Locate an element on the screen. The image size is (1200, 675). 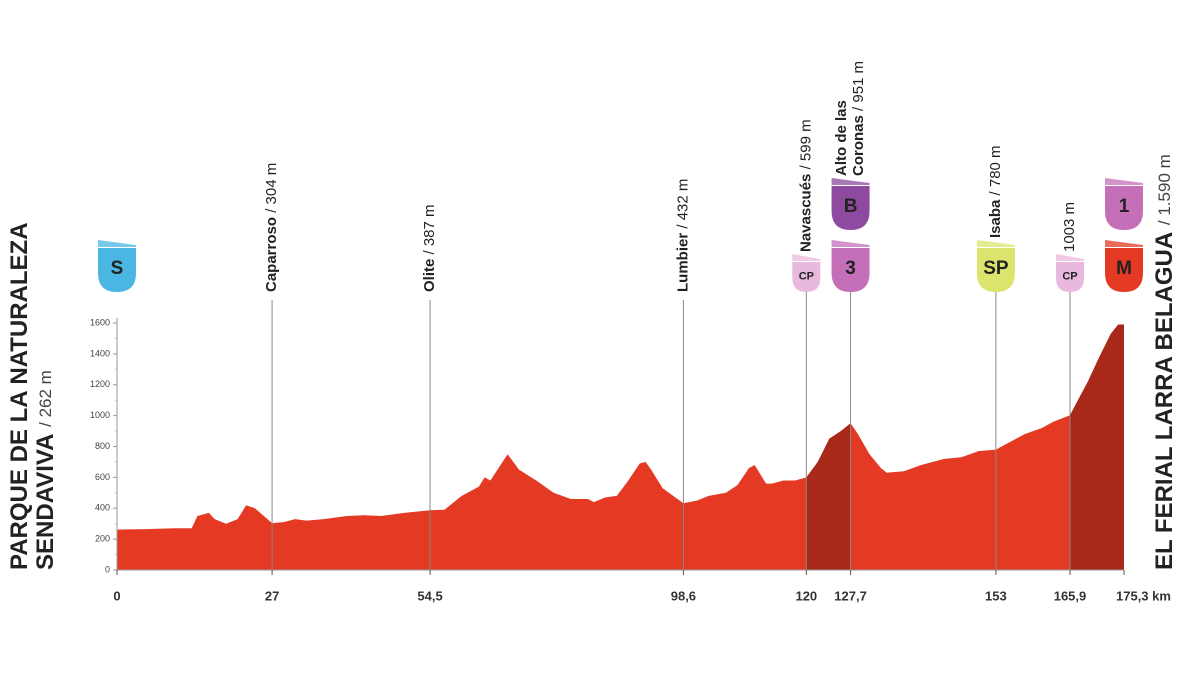
waypoint-elevation: / 432 m is located at coordinates (682, 204).